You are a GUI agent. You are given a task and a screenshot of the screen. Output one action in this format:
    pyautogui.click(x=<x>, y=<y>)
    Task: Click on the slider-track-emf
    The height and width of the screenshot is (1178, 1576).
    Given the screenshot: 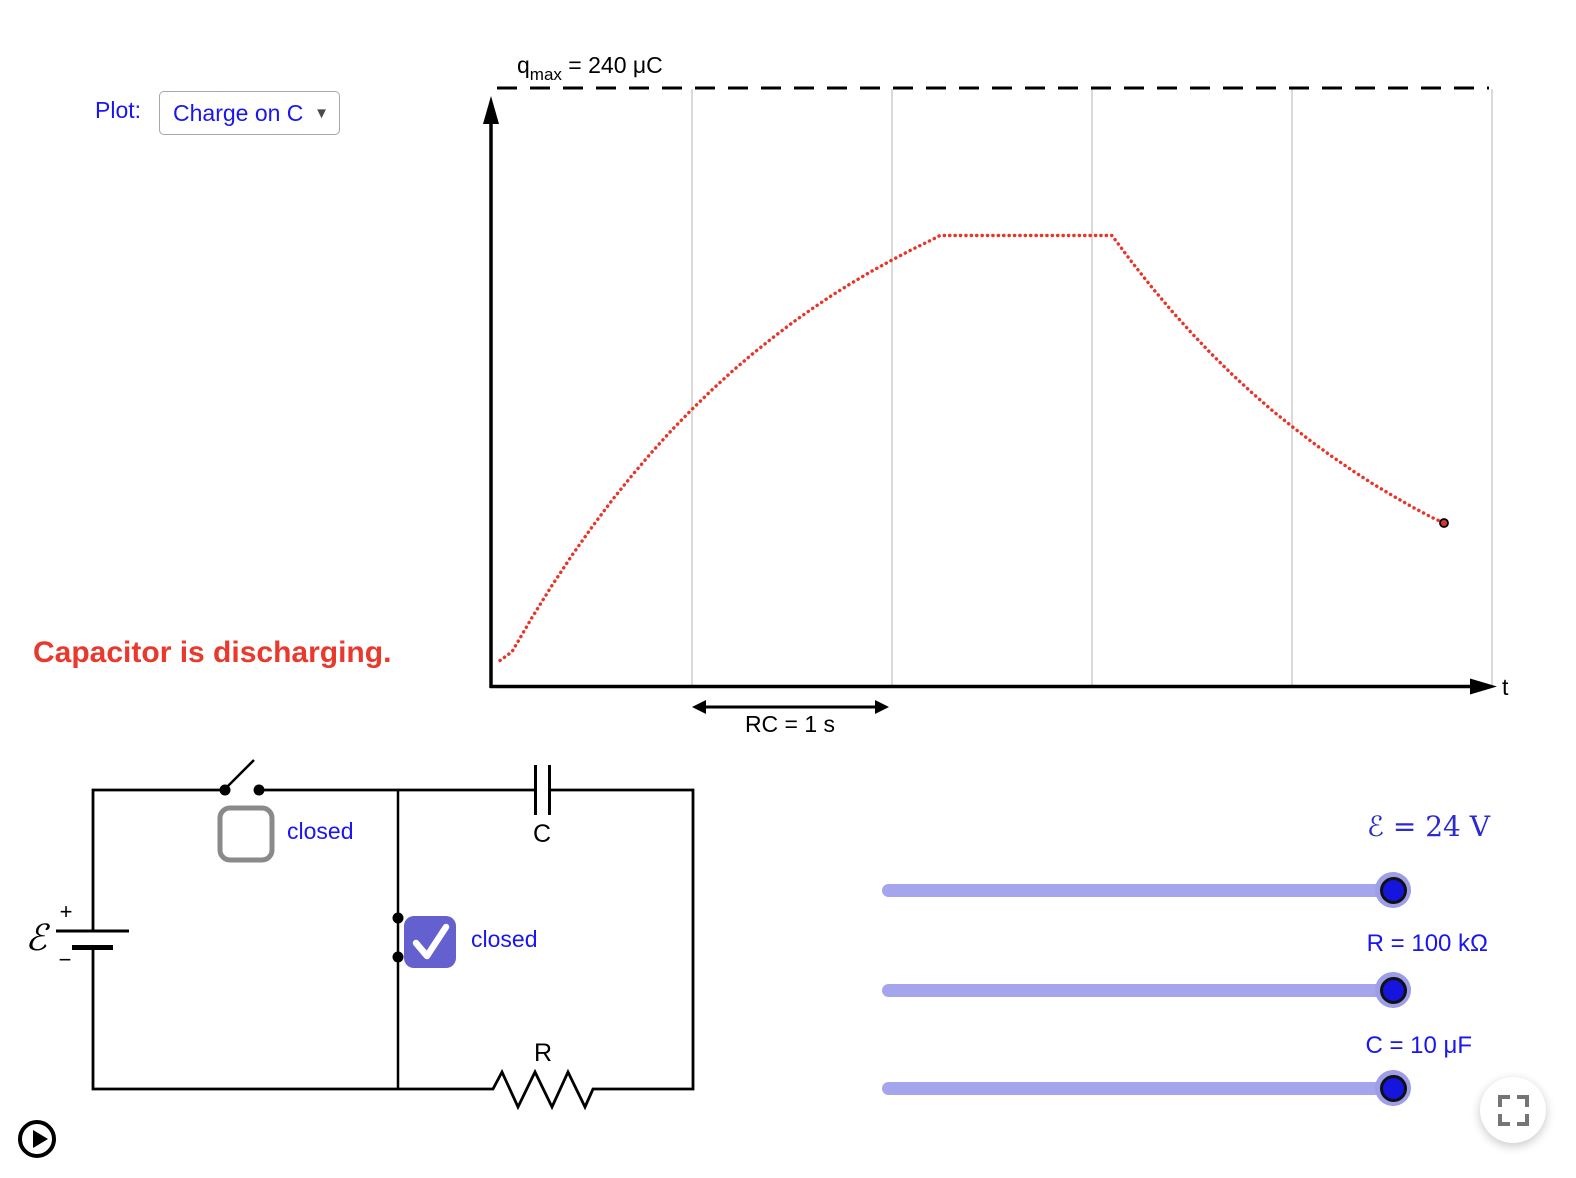 What is the action you would take?
    pyautogui.click(x=1146, y=890)
    